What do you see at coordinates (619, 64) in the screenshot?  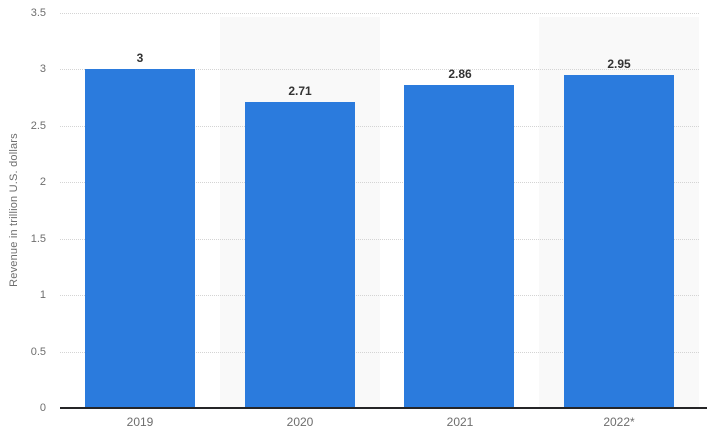 I see `value-label-2022*: 2.95` at bounding box center [619, 64].